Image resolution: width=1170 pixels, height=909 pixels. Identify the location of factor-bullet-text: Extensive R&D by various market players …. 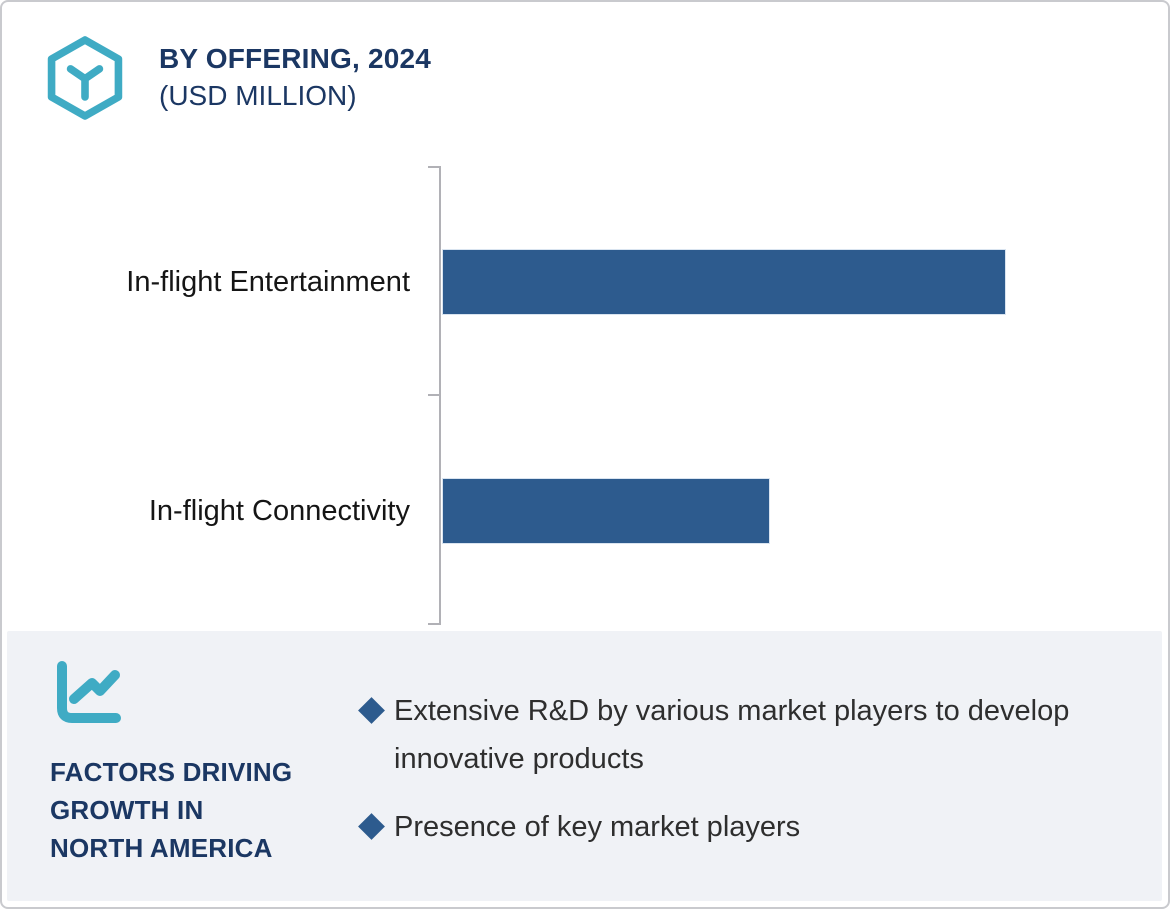
(732, 735).